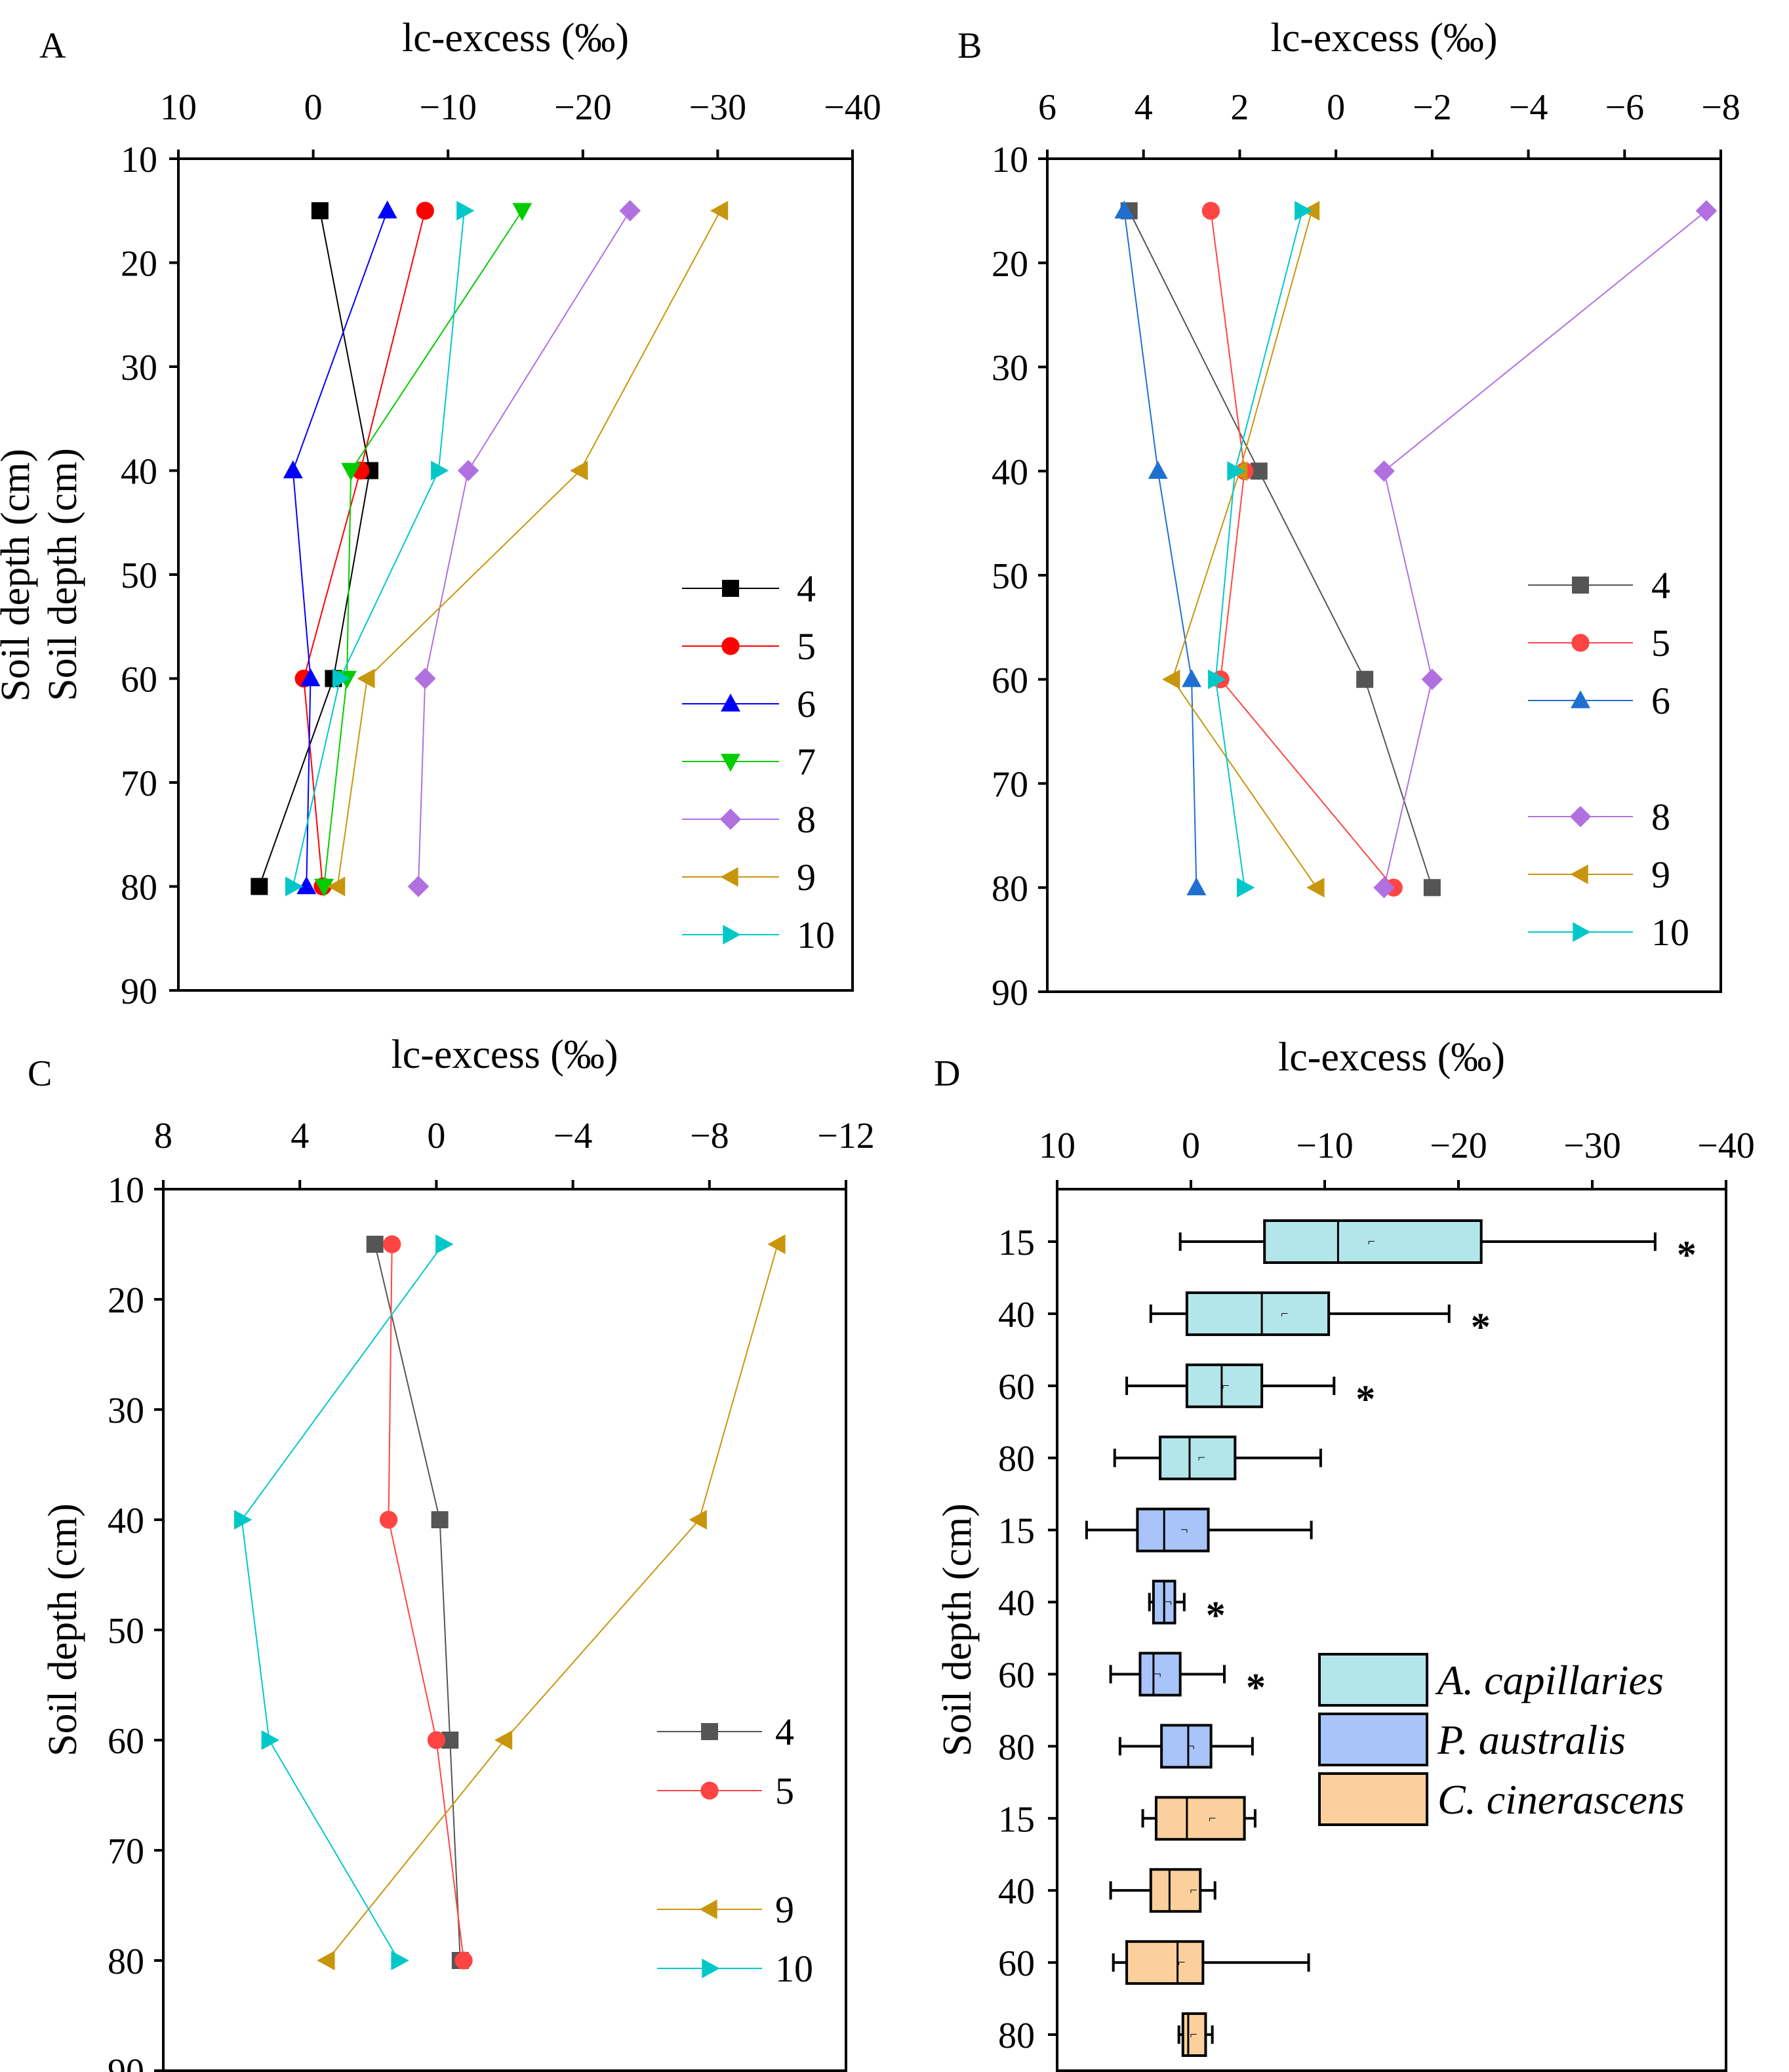 This screenshot has height=2072, width=1789. Describe the element at coordinates (1528, 108) in the screenshot. I see `x-tick-label: −4` at that location.